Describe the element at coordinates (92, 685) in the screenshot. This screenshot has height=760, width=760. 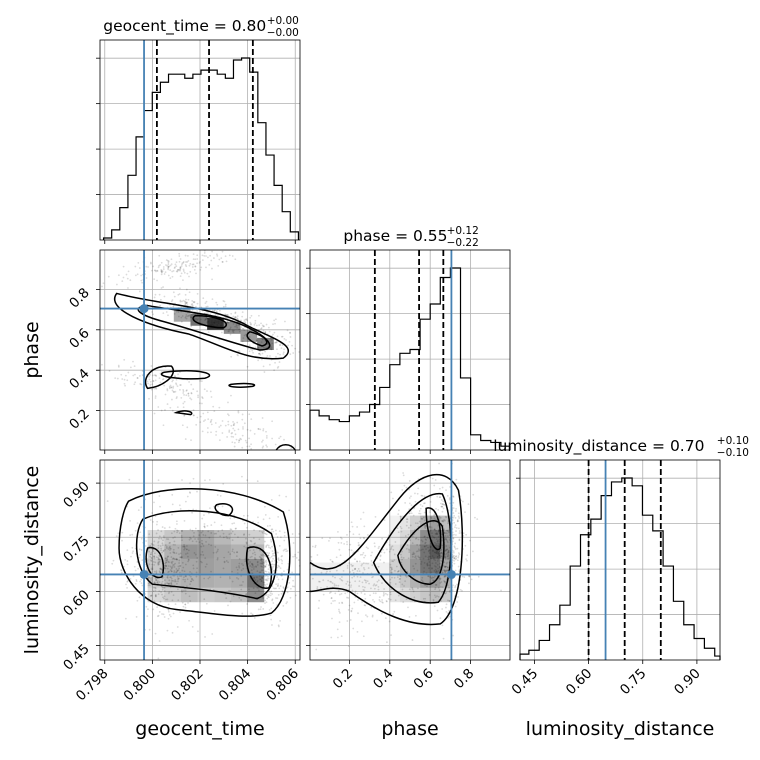
I see `x-tick-label: 0.798` at that location.